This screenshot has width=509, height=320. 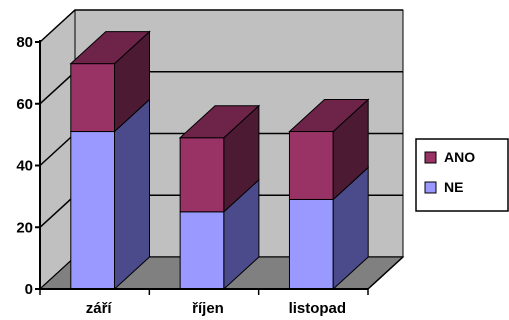 I want to click on category-label: září, so click(x=99, y=308).